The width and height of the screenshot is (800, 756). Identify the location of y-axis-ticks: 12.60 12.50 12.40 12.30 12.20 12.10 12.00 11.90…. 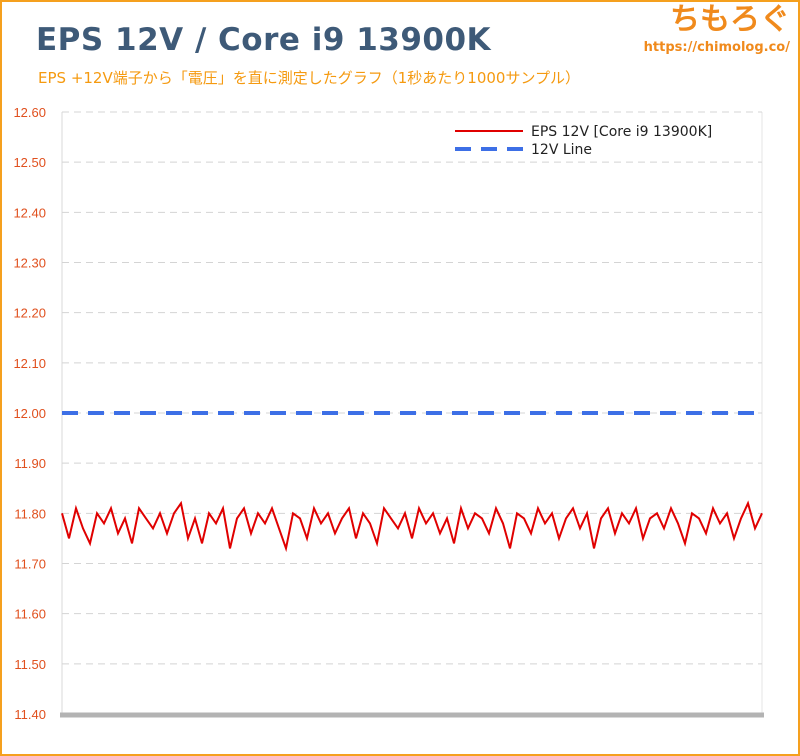
(29, 413).